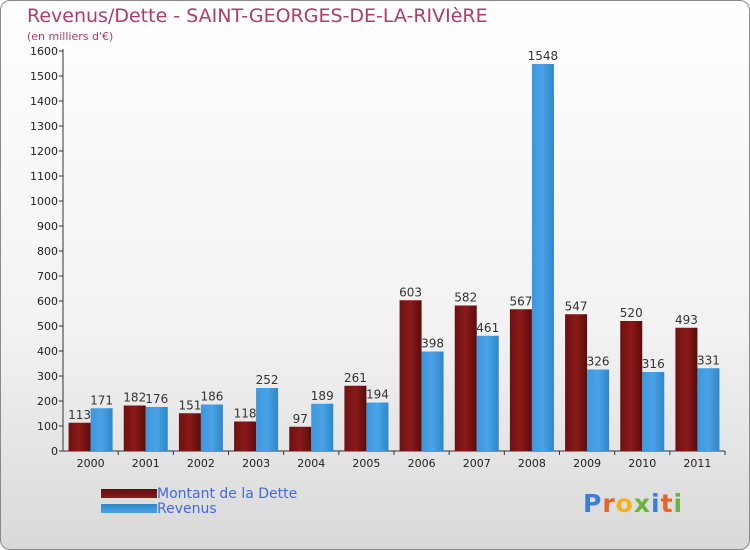  What do you see at coordinates (377, 395) in the screenshot?
I see `data-label: 194` at bounding box center [377, 395].